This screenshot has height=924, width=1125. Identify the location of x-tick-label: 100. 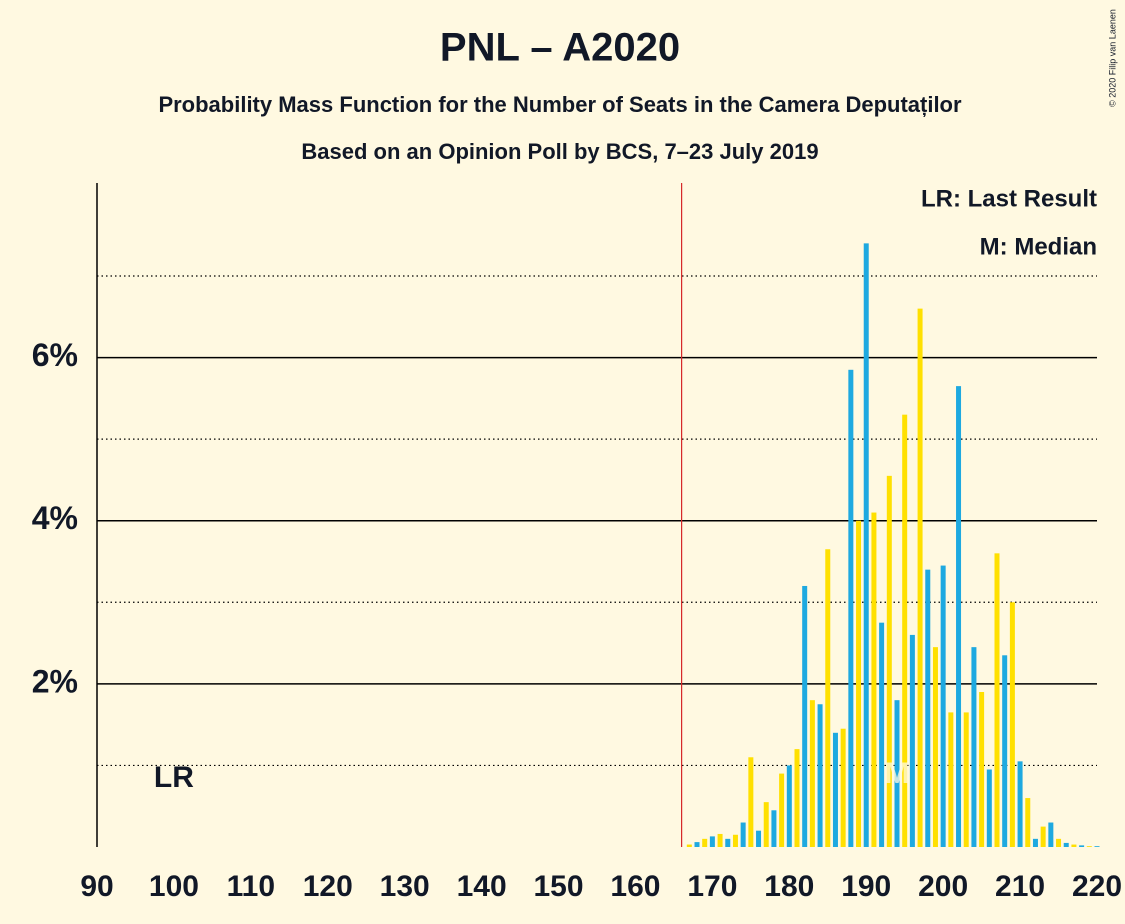
(174, 886).